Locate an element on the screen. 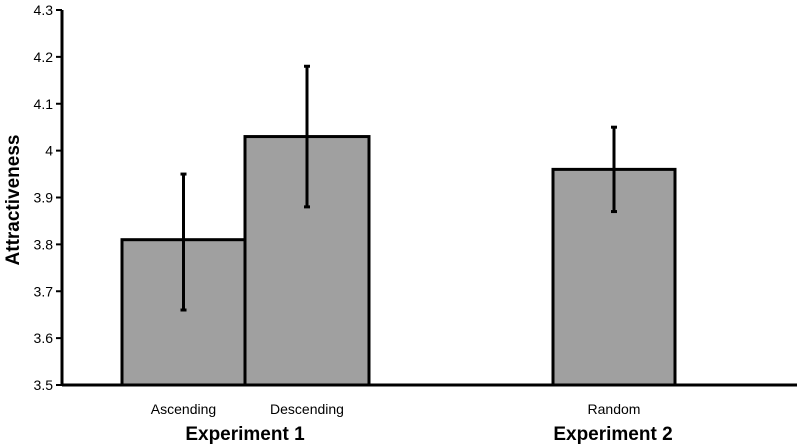 The height and width of the screenshot is (445, 800). y-axis-ticks: 3.5 3.6 3.7 3.8 3.9 4 4.1 4.2 4.3 is located at coordinates (48, 197).